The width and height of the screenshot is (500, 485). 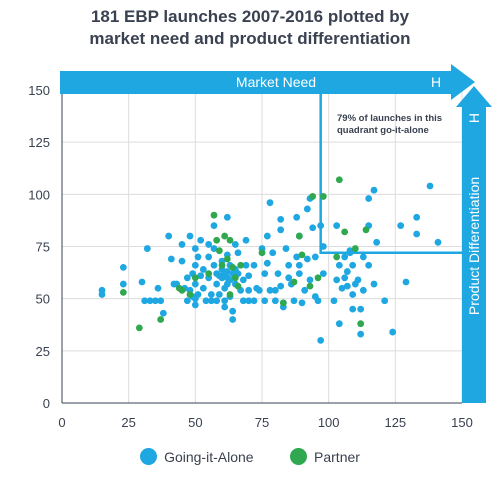 I want to click on y-tick-label: 100, so click(x=39, y=194).